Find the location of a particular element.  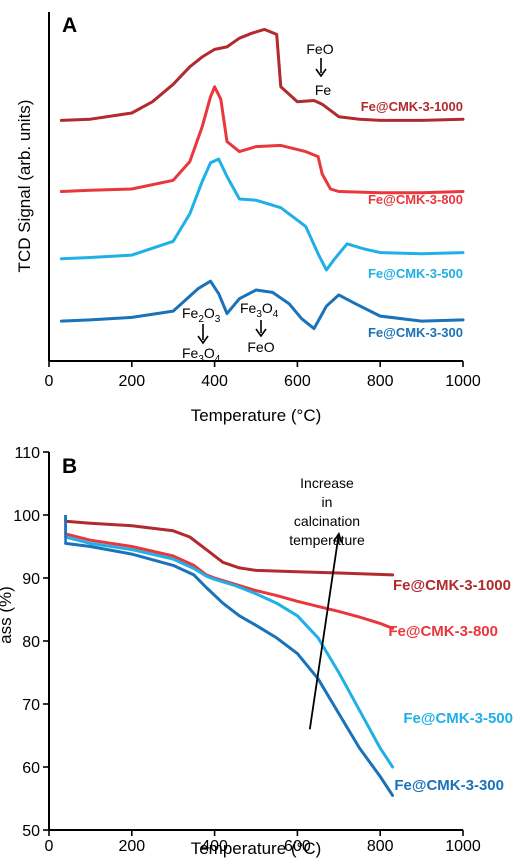

panel-b-x-axis-title: Temperature (°C) is located at coordinates (256, 848).